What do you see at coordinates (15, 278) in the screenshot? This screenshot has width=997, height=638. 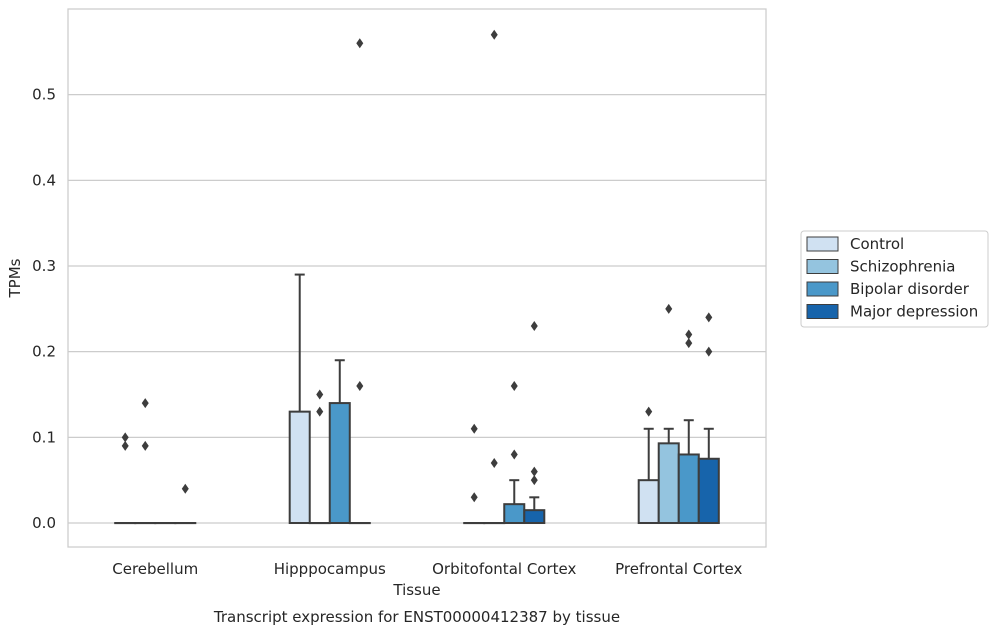 I see `y-axis-label: TPMs` at bounding box center [15, 278].